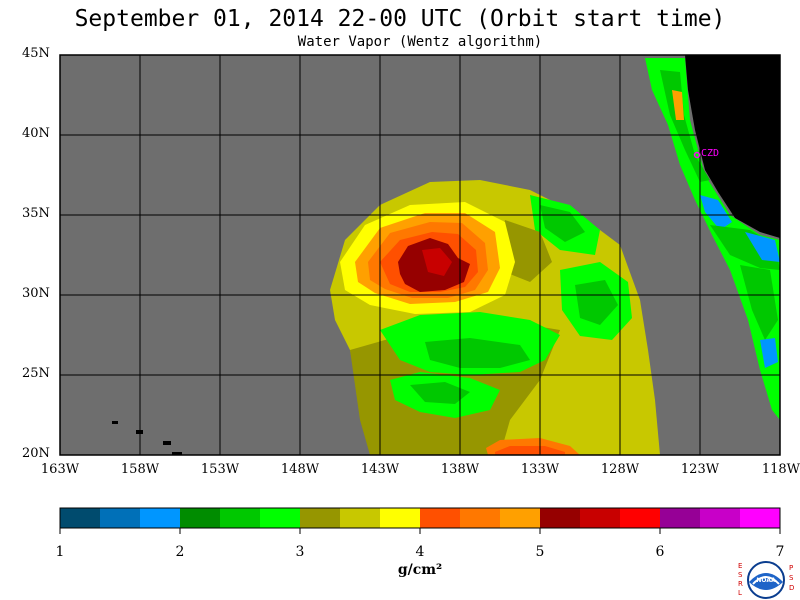  Describe the element at coordinates (36, 133) in the screenshot. I see `lat-label: 40N` at that location.